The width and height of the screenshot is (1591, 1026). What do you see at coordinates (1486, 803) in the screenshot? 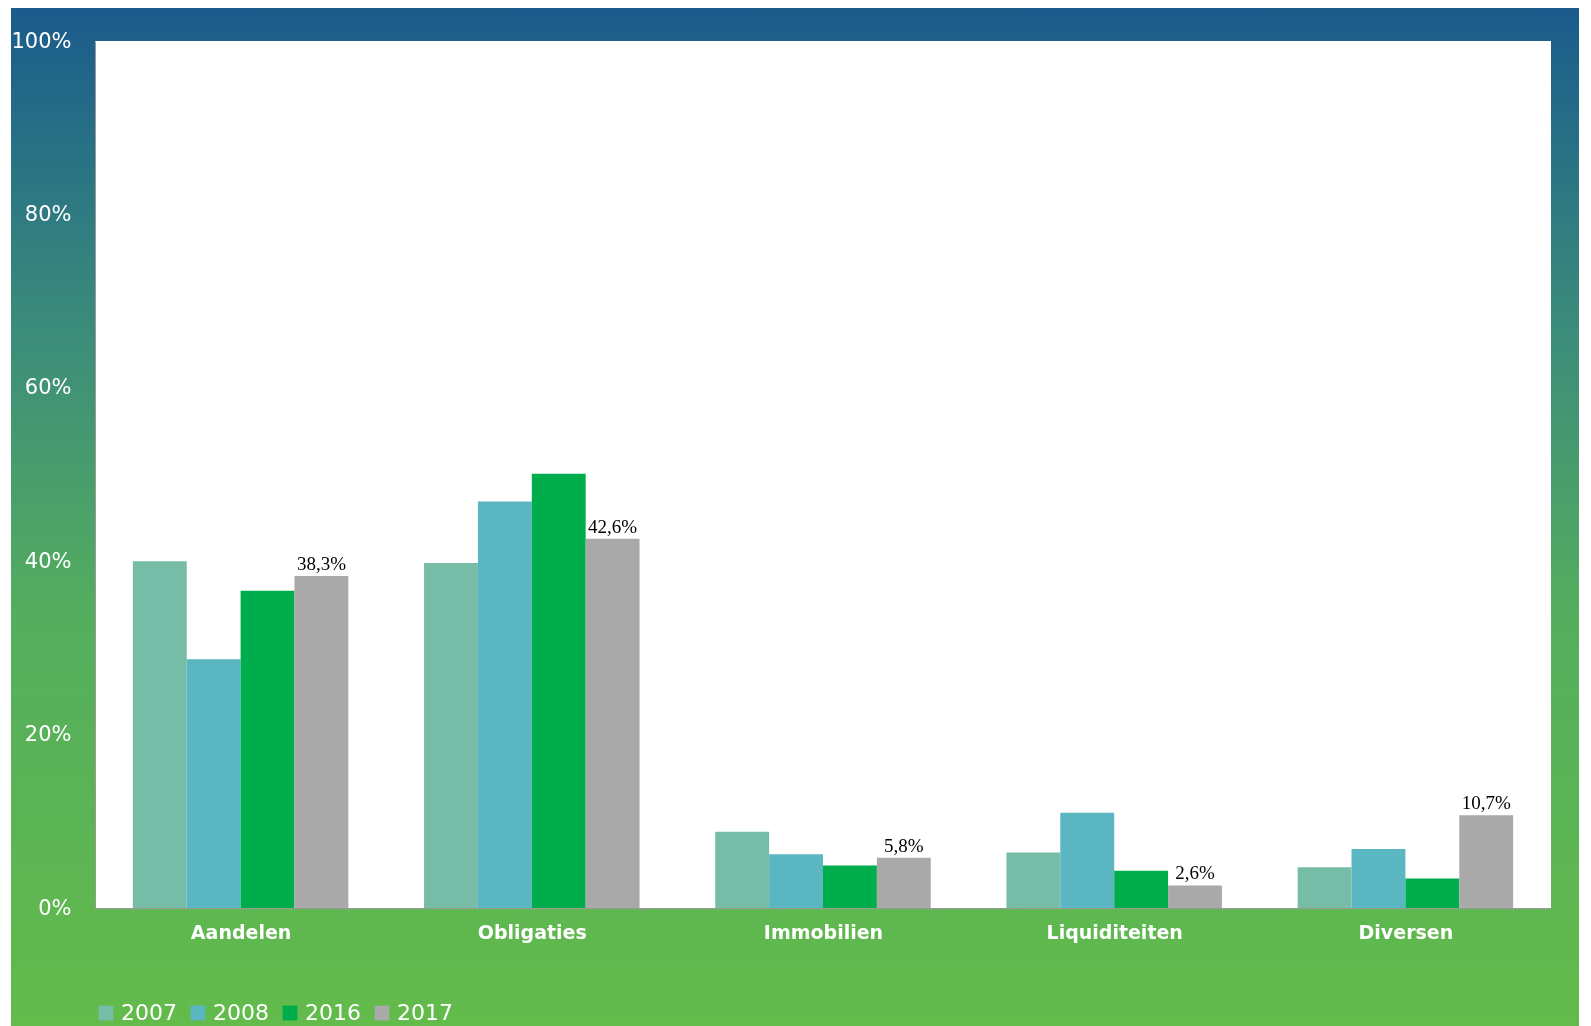
I see `data-label: 10,7%` at bounding box center [1486, 803].